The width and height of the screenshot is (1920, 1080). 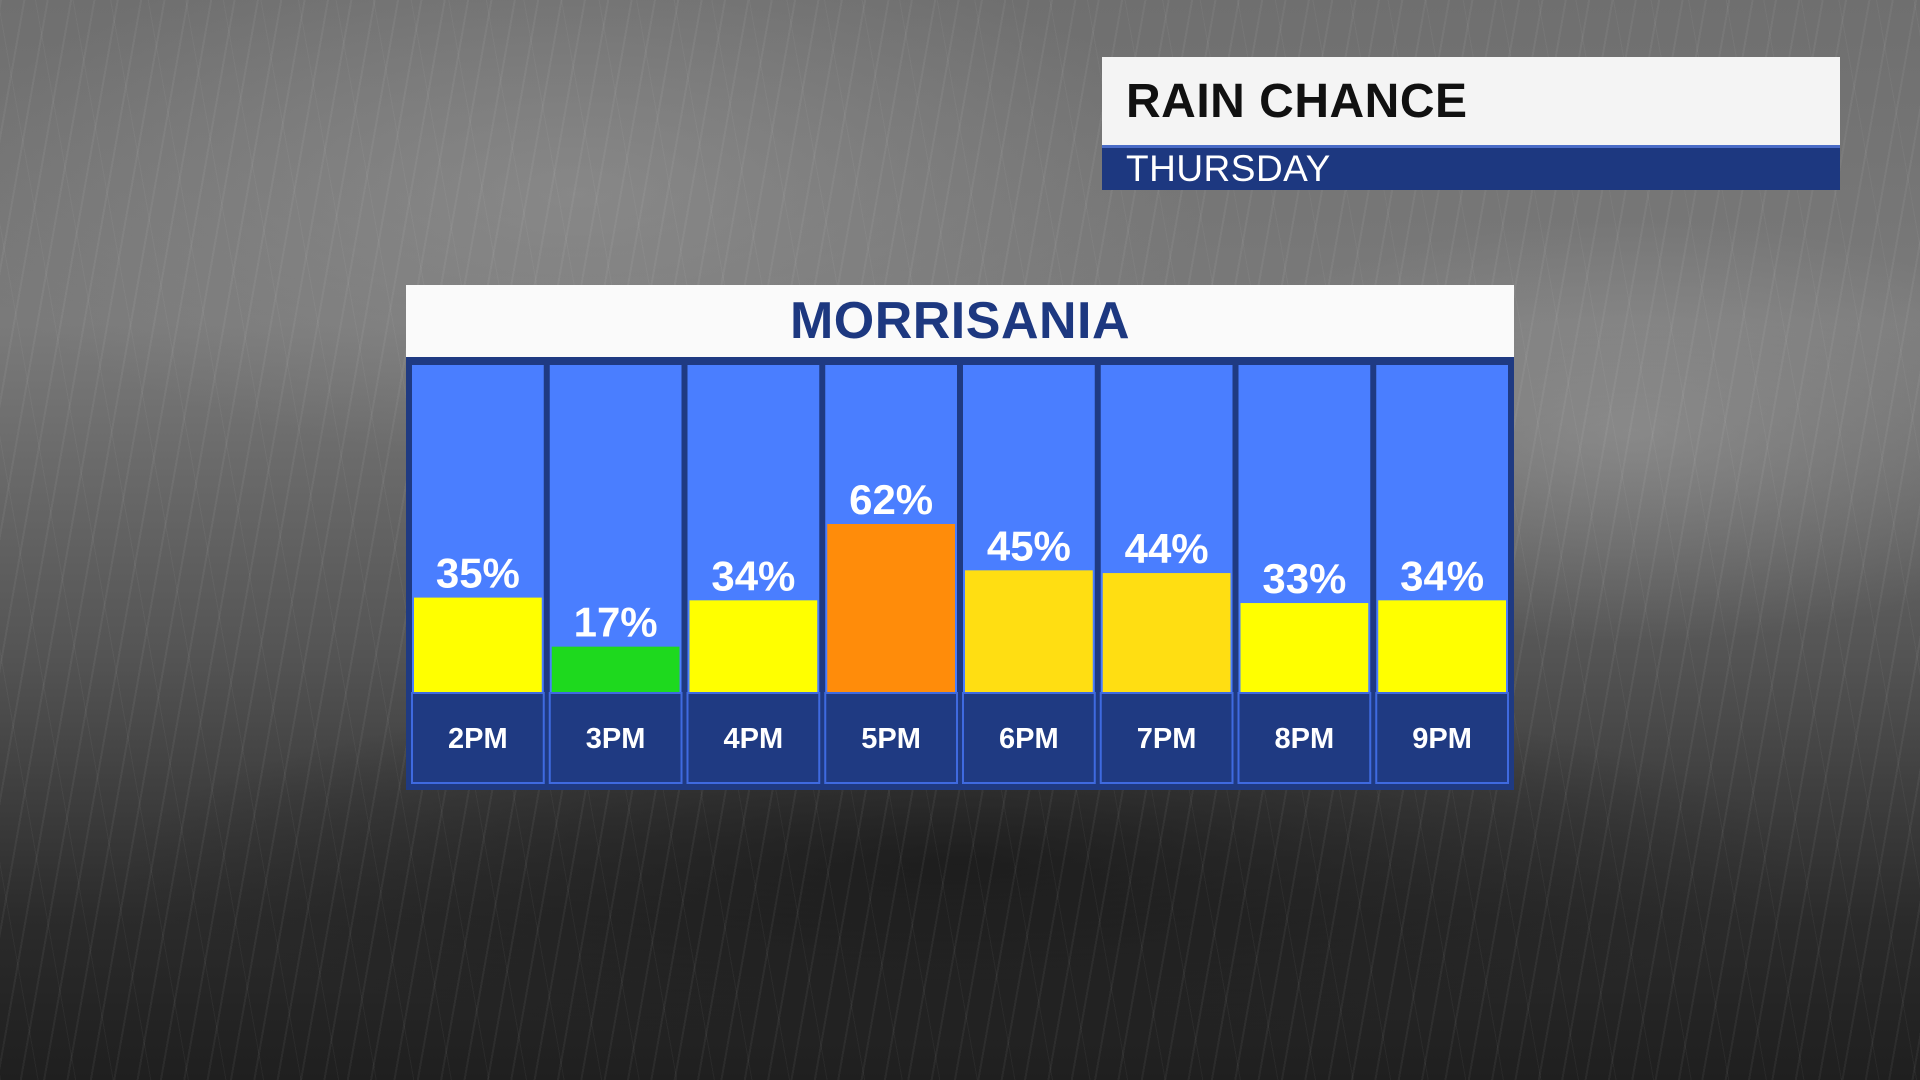 What do you see at coordinates (891, 499) in the screenshot?
I see `value-label-5pm: 62%` at bounding box center [891, 499].